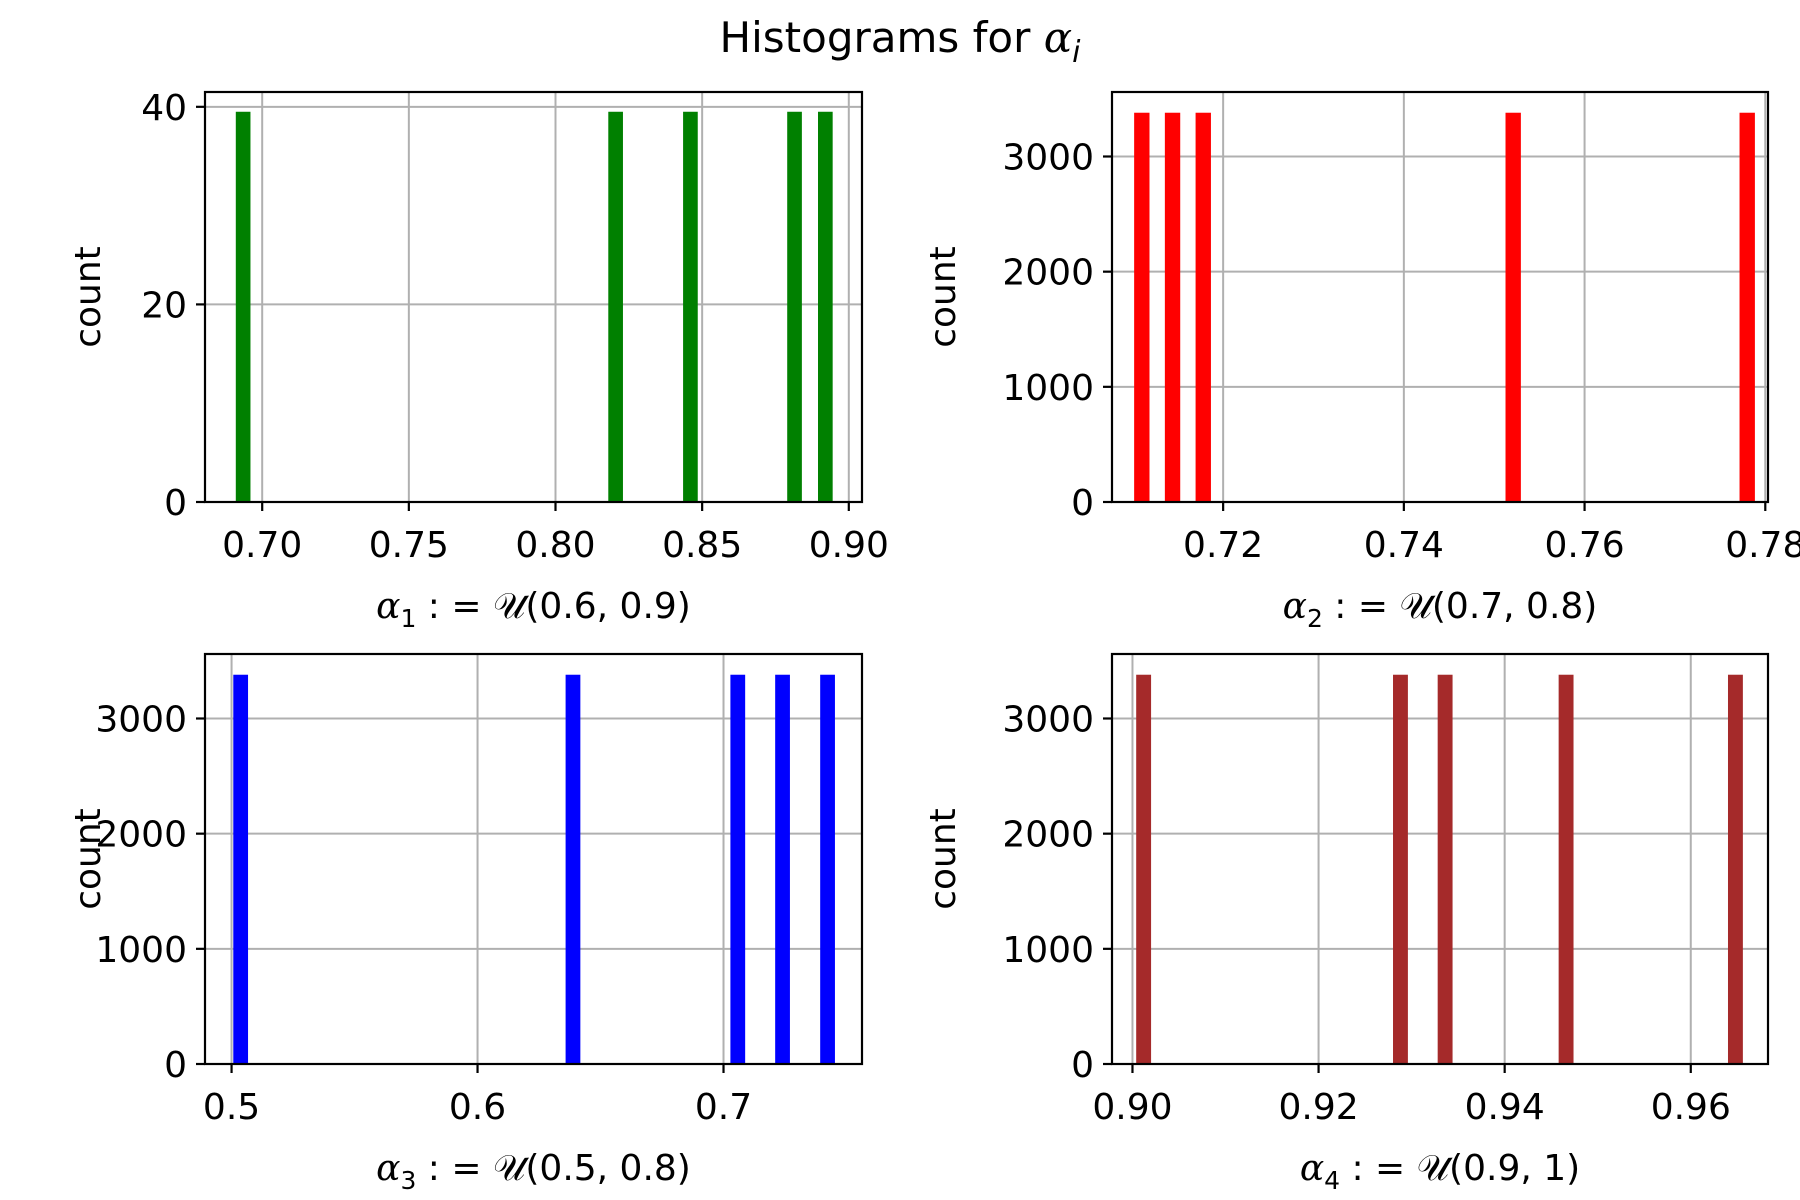 Image resolution: width=1800 pixels, height=1200 pixels. What do you see at coordinates (409, 545) in the screenshot?
I see `x-tick-label: 0.75` at bounding box center [409, 545].